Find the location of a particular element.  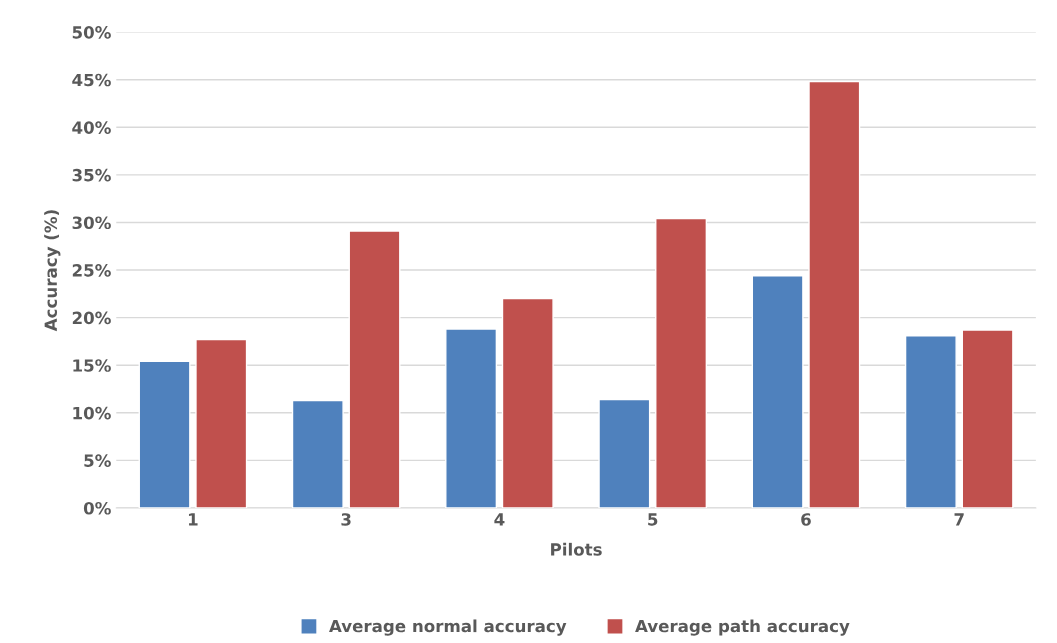

x-tick-label: 5 is located at coordinates (653, 519).